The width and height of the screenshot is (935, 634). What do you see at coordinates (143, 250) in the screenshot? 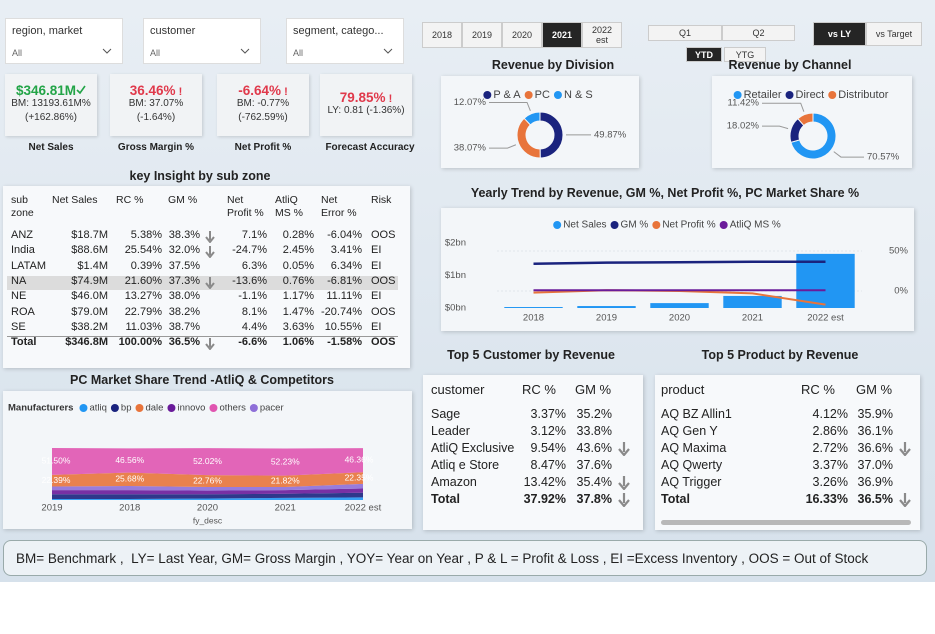
I see `table-cell: 25.54%` at bounding box center [143, 250].